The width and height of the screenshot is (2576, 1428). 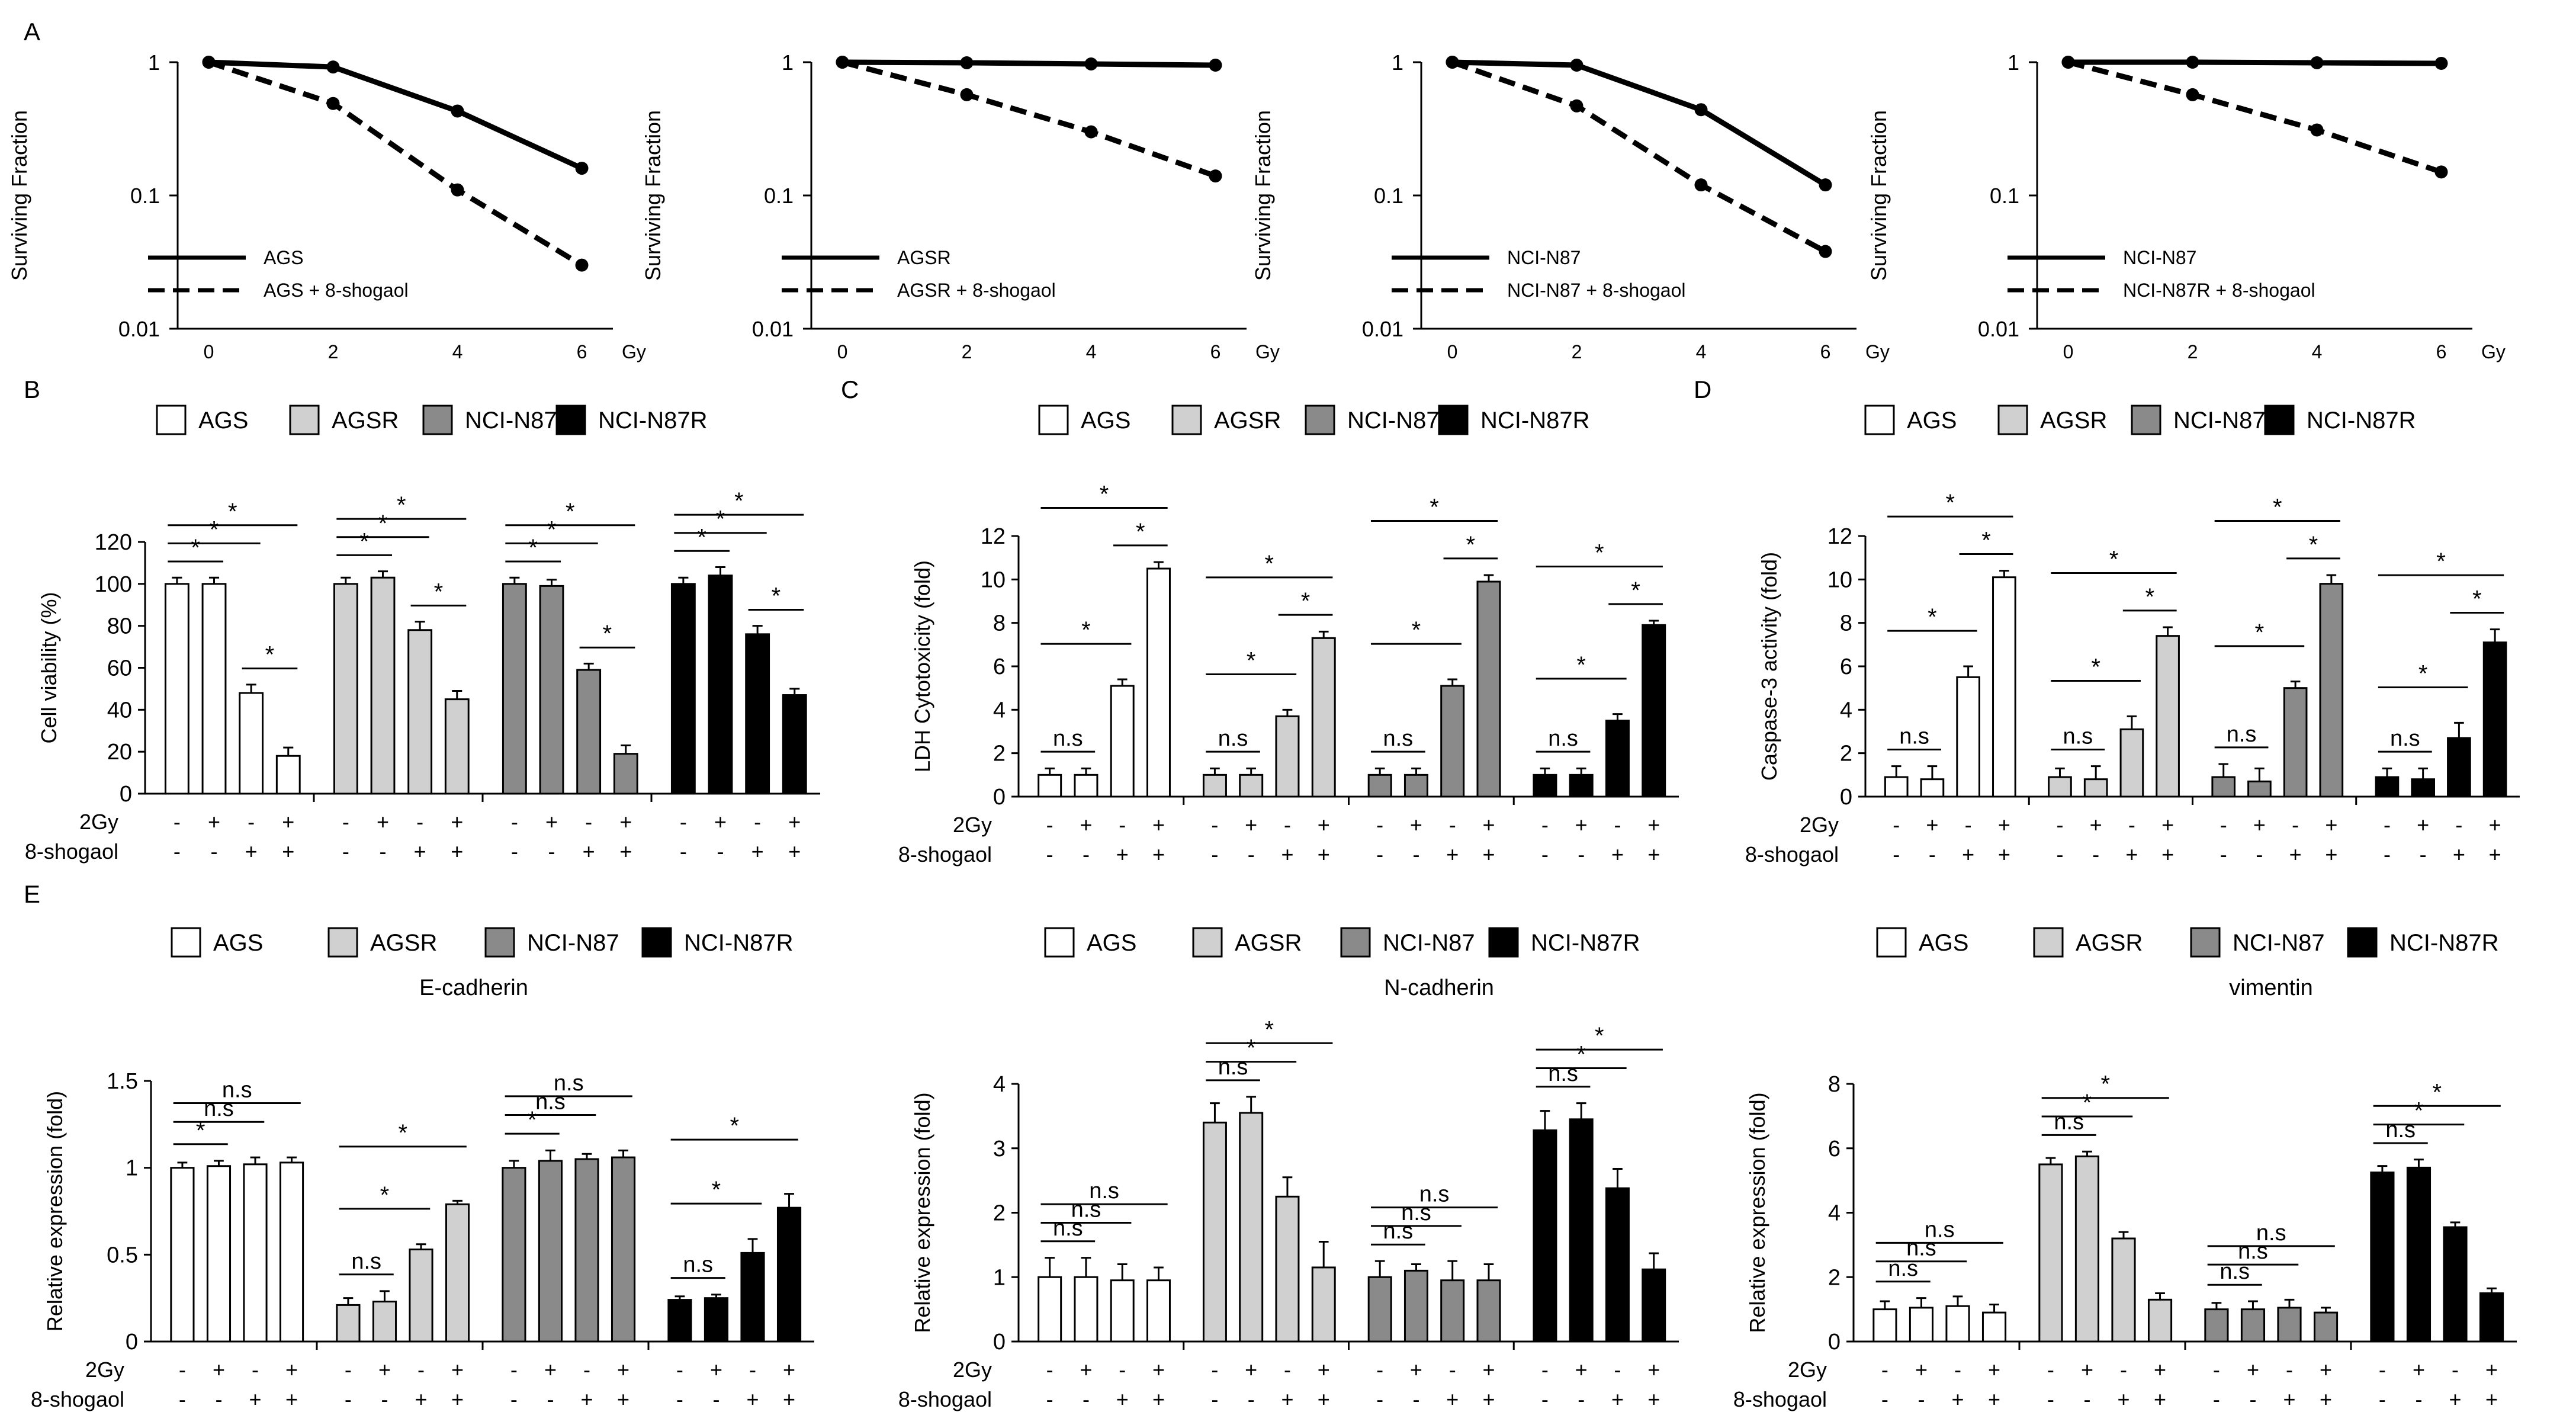 What do you see at coordinates (1439, 987) in the screenshot?
I see `chart-title: N-cadherin` at bounding box center [1439, 987].